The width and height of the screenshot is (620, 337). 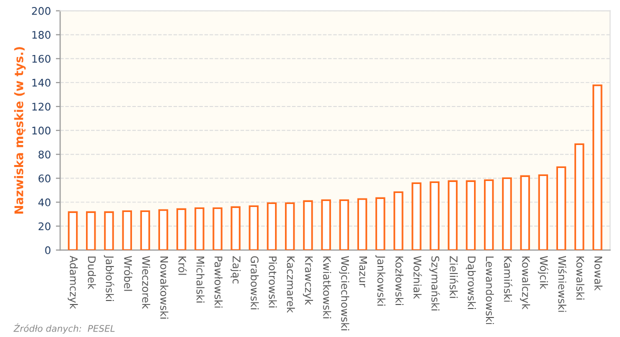 I want to click on x-tick-label: Lewandowski, so click(x=490, y=290).